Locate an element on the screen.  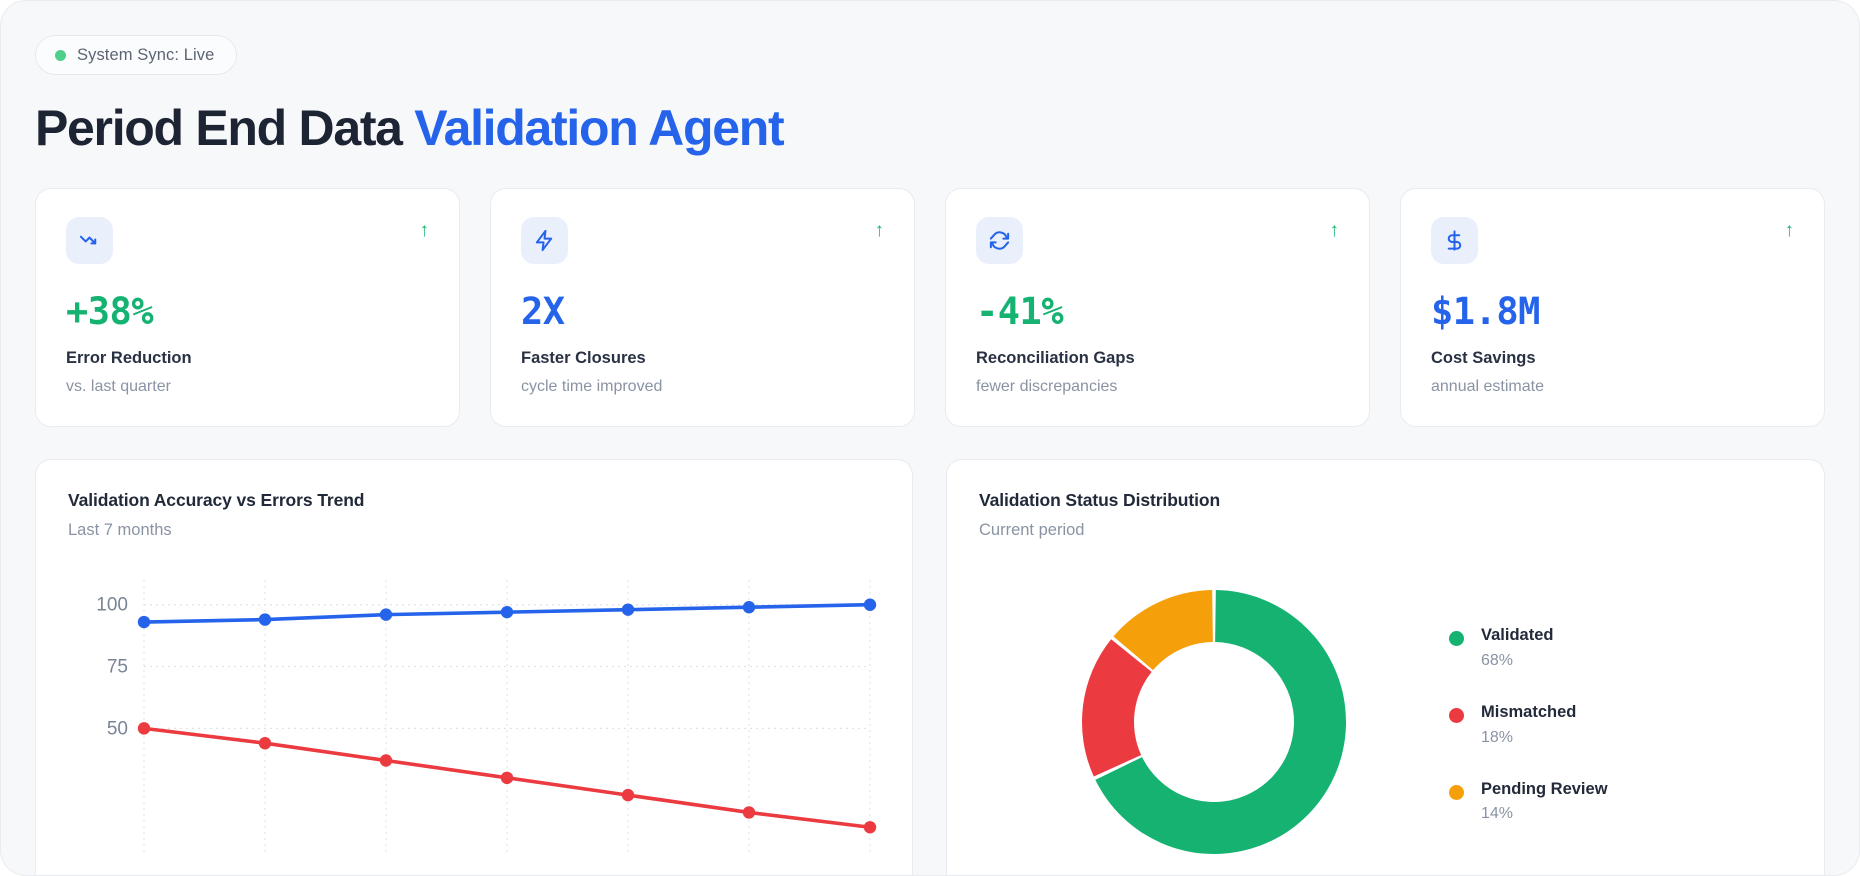
status-dot-icon is located at coordinates (60, 55).